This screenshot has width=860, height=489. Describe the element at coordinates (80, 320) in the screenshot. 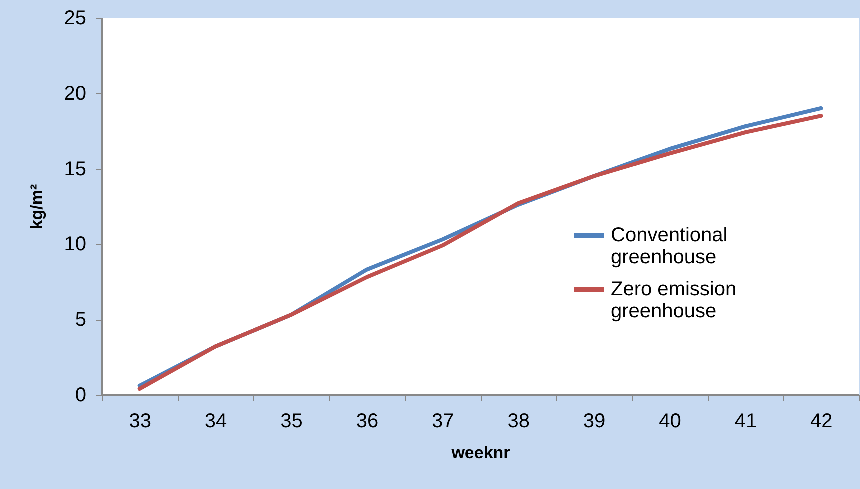

I see `y-tick-label: 5` at that location.